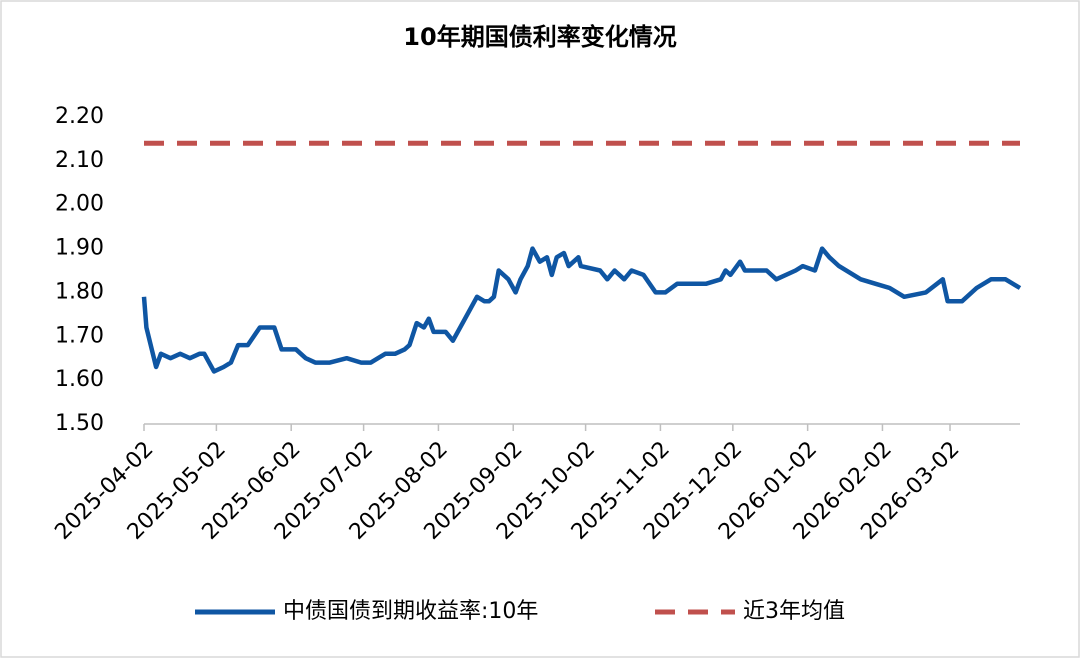  What do you see at coordinates (79, 423) in the screenshot?
I see `y-tick-label: 1.50` at bounding box center [79, 423].